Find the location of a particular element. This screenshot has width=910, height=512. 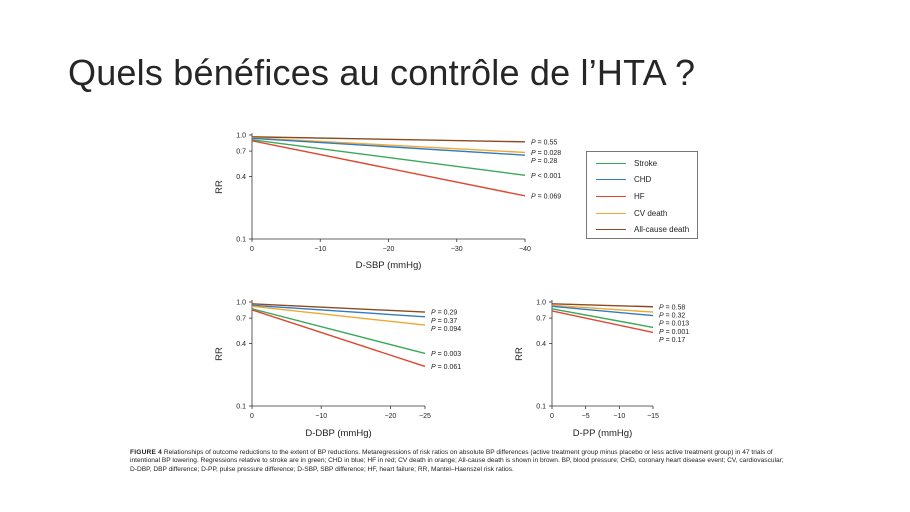

legend-label: CV death is located at coordinates (651, 213).